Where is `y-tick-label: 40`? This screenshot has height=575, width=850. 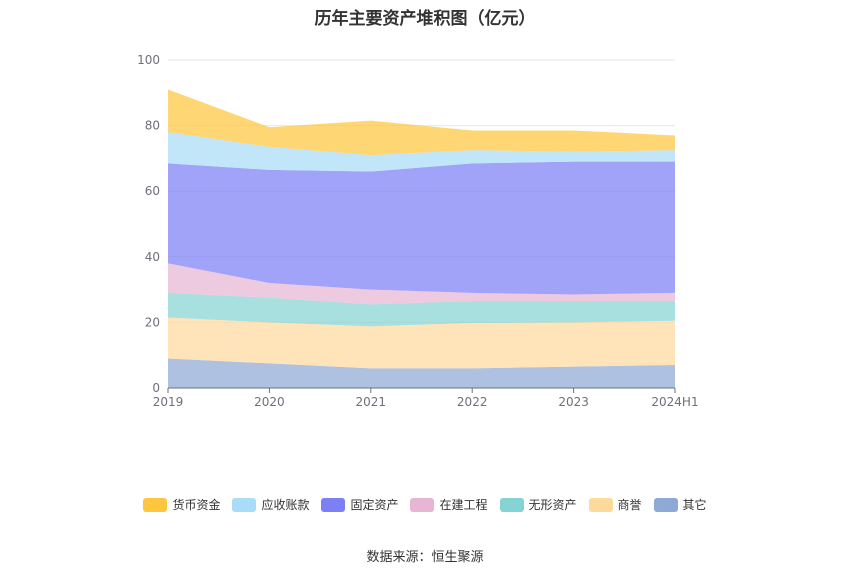 y-tick-label: 40 is located at coordinates (152, 257).